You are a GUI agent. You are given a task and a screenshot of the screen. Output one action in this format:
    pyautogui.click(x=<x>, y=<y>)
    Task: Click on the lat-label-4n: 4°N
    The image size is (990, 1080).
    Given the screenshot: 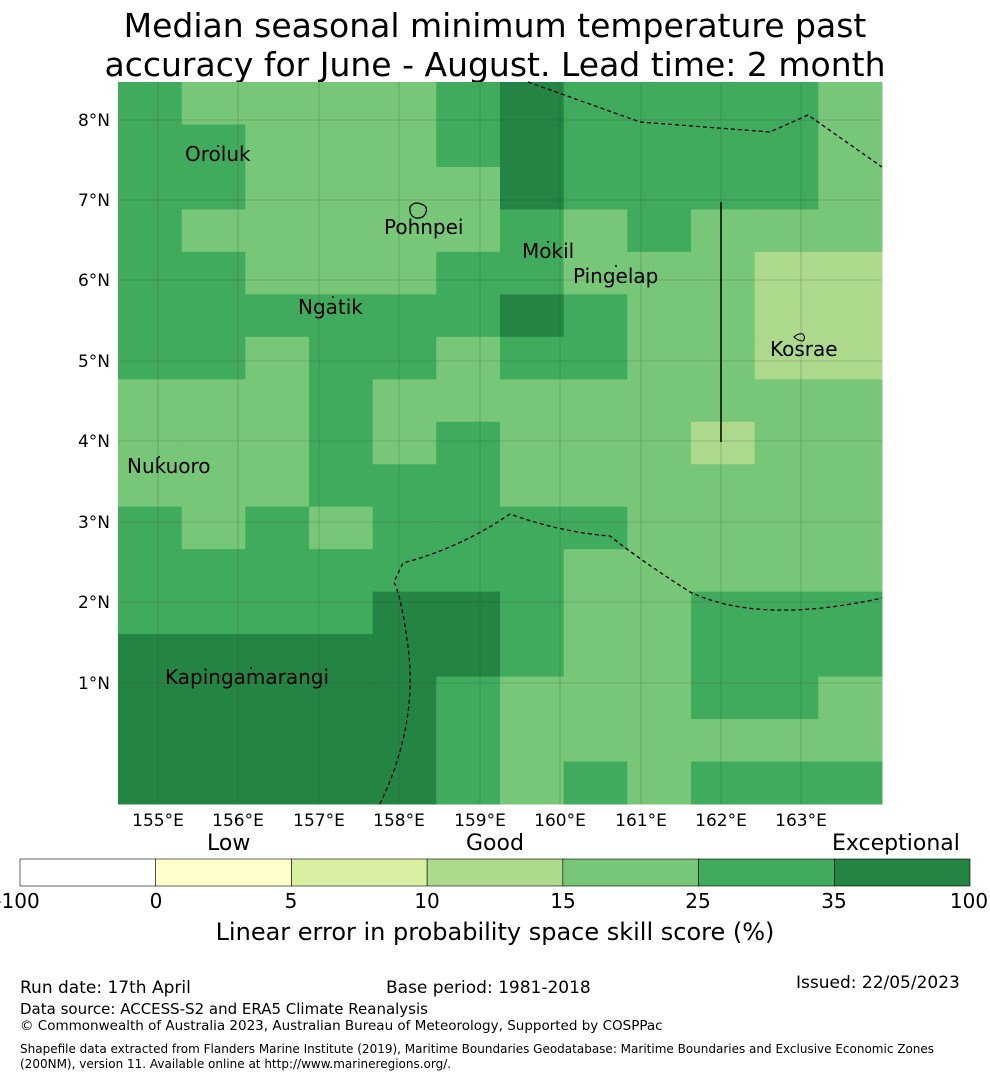 What is the action you would take?
    pyautogui.click(x=94, y=442)
    